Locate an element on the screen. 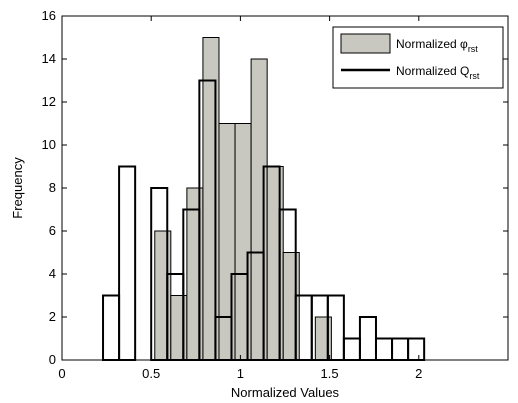 The height and width of the screenshot is (403, 518). y-tick-label: 10 is located at coordinates (49, 144).